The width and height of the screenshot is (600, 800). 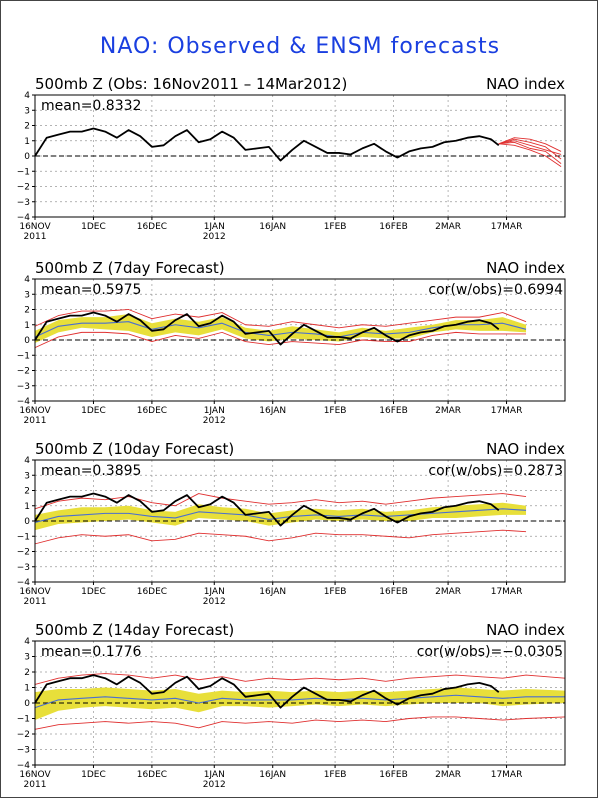 What do you see at coordinates (490, 652) in the screenshot?
I see `correlation-label: cor(w/obs)=−0.0305` at bounding box center [490, 652].